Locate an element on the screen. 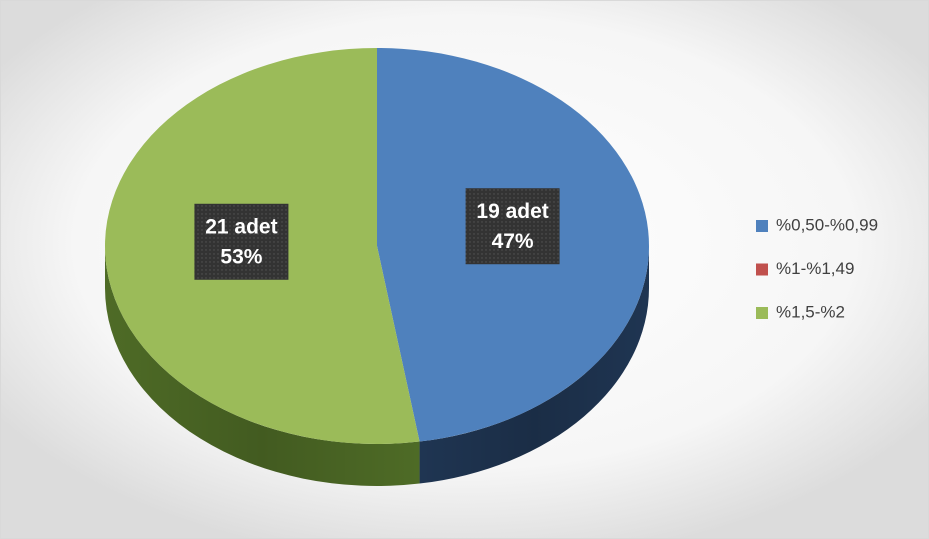 Image resolution: width=929 pixels, height=539 pixels. legend-label: %0,50-%0,99 is located at coordinates (827, 224).